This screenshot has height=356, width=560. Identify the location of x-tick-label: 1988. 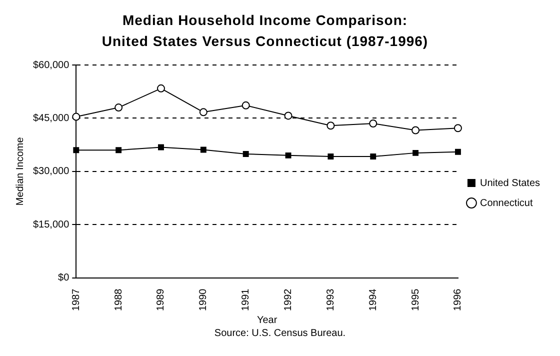
(118, 300).